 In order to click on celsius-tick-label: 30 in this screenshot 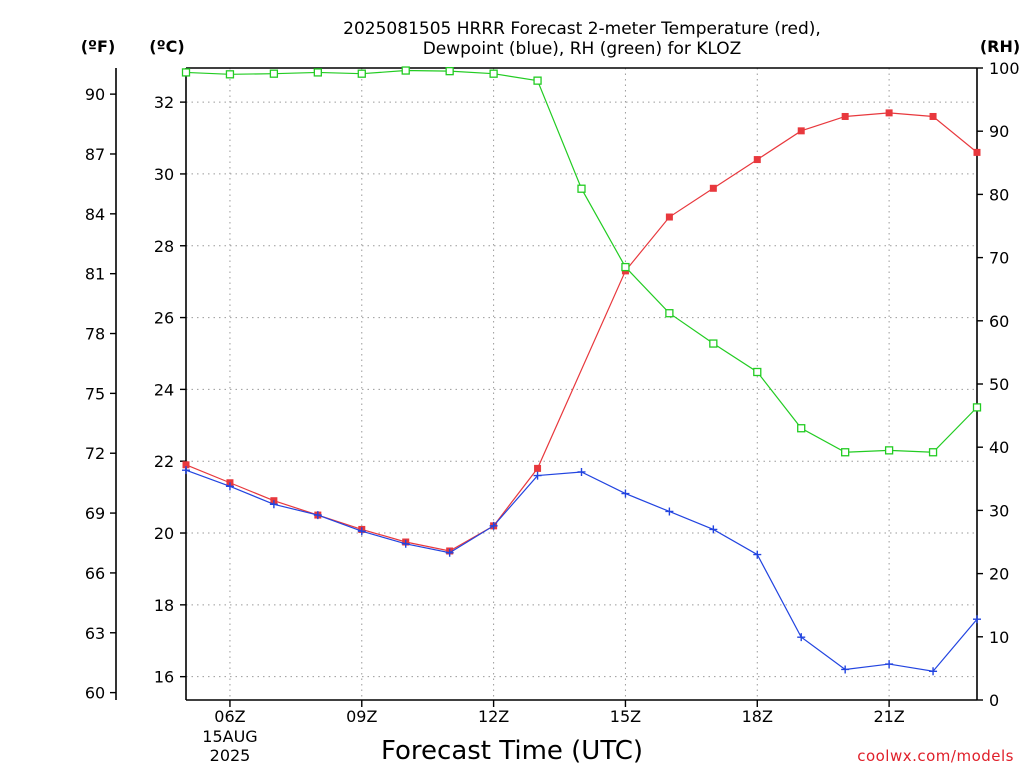, I will do `click(164, 174)`.